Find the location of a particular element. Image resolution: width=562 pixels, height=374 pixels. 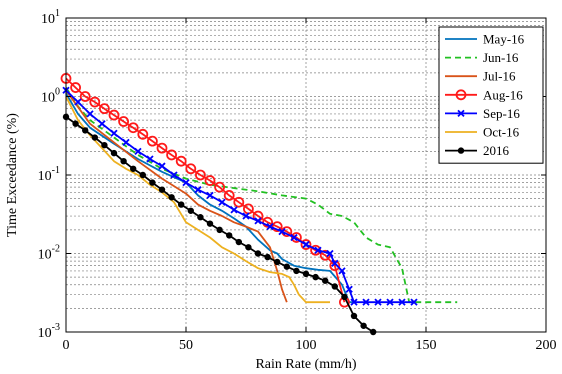

legend-item: Jun-16 is located at coordinates (482, 57).